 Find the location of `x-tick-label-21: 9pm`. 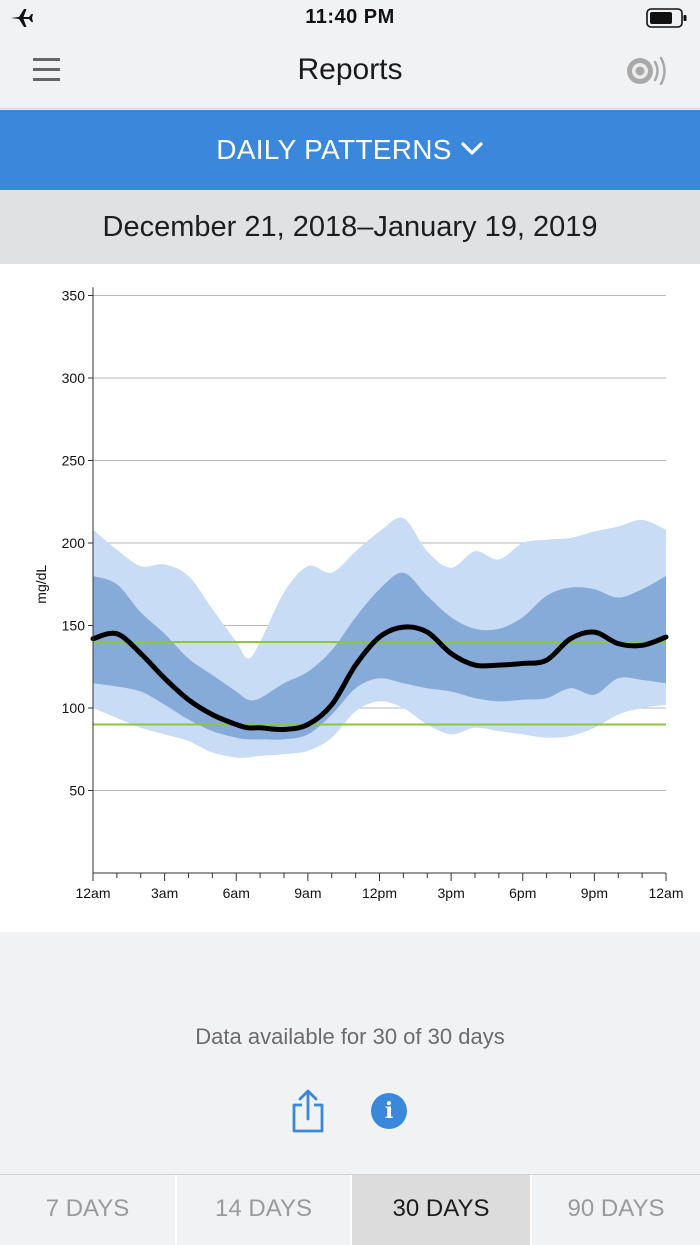

x-tick-label-21: 9pm is located at coordinates (594, 893).